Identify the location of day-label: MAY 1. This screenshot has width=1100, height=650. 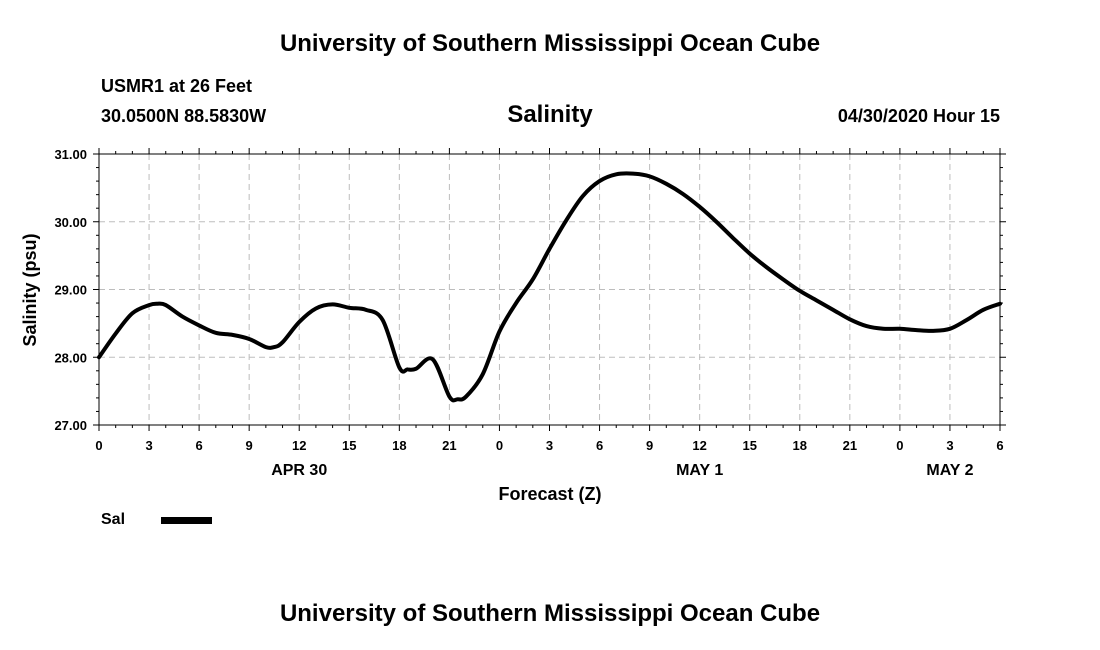
(699, 470).